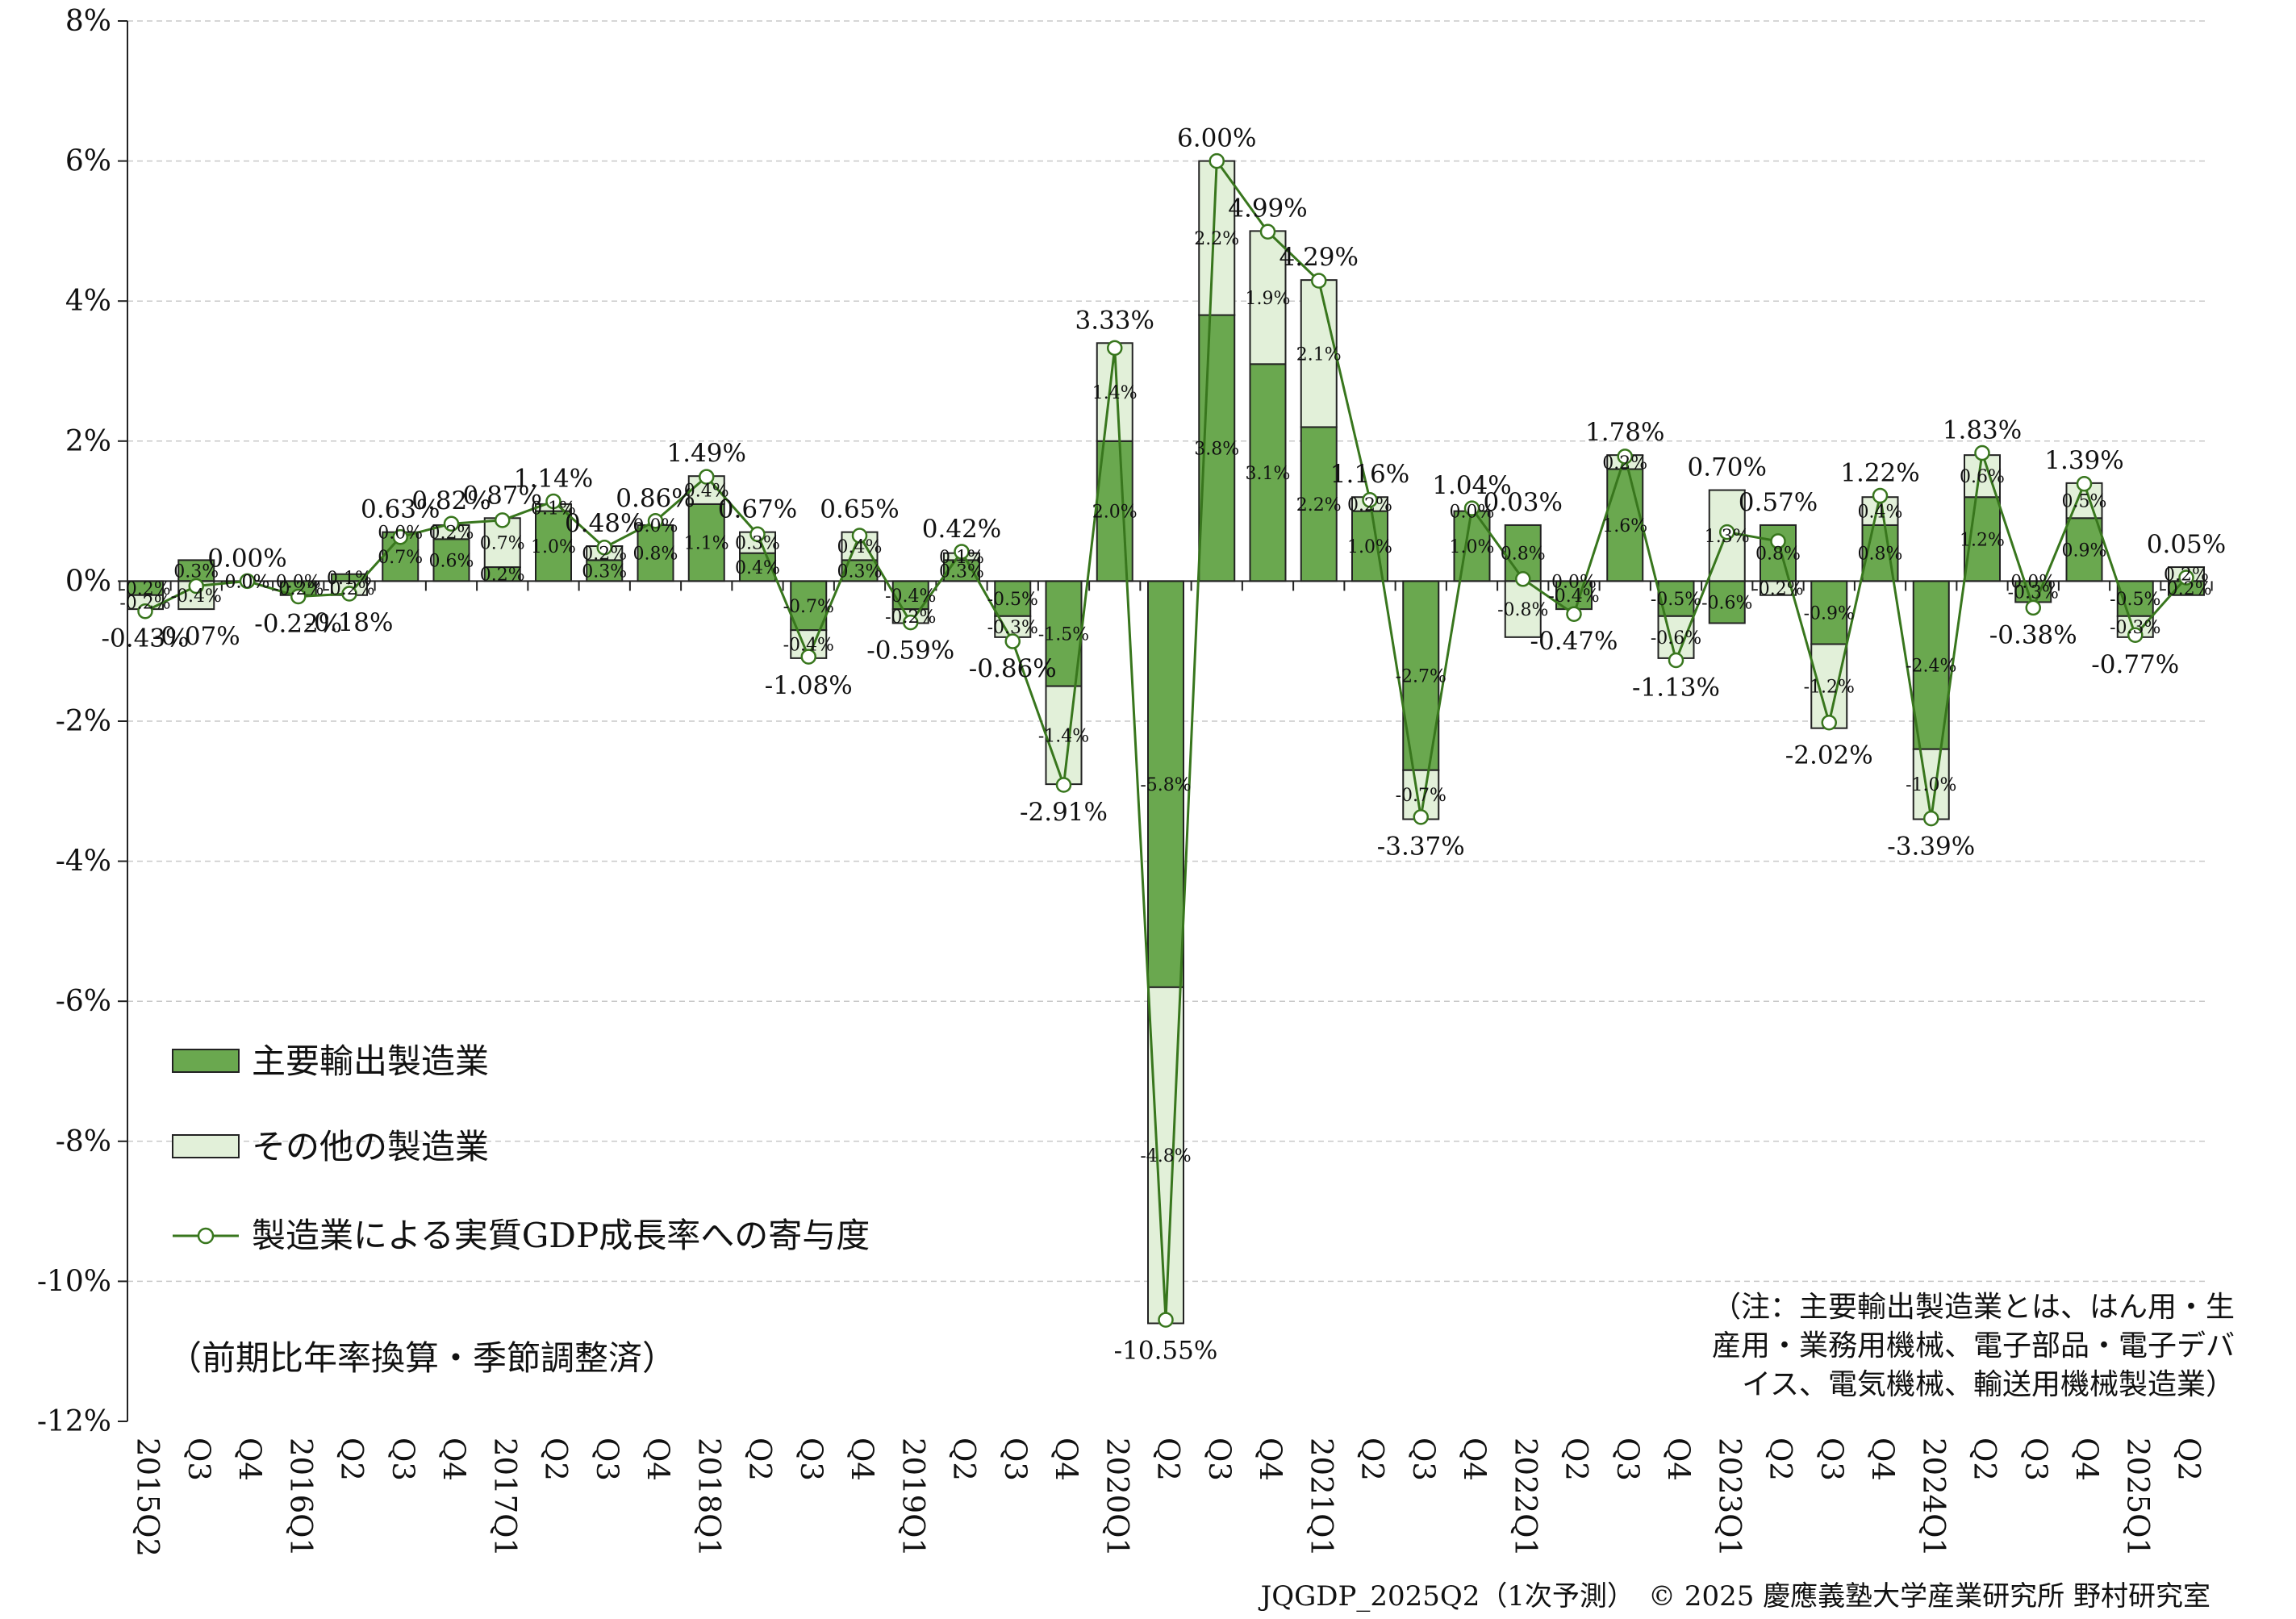 The width and height of the screenshot is (2296, 1619). I want to click on bar-other-label: 1.9%, so click(1268, 299).